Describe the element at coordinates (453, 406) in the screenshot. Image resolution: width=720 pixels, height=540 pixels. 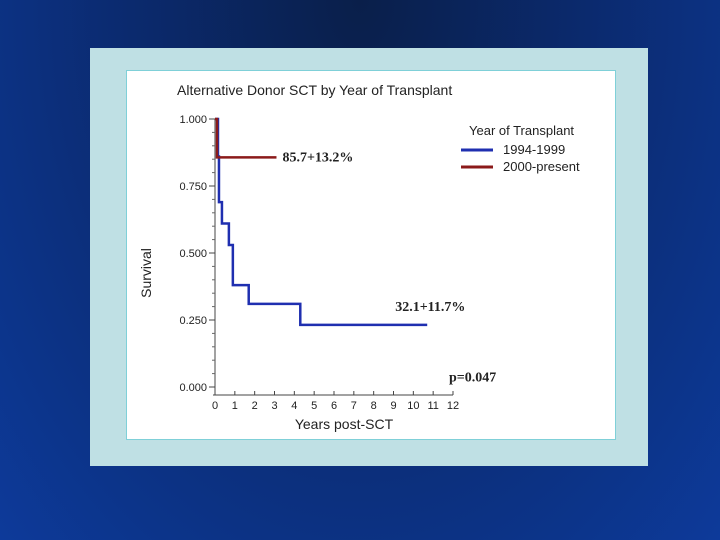
I see `x-tick-label: 12` at that location.